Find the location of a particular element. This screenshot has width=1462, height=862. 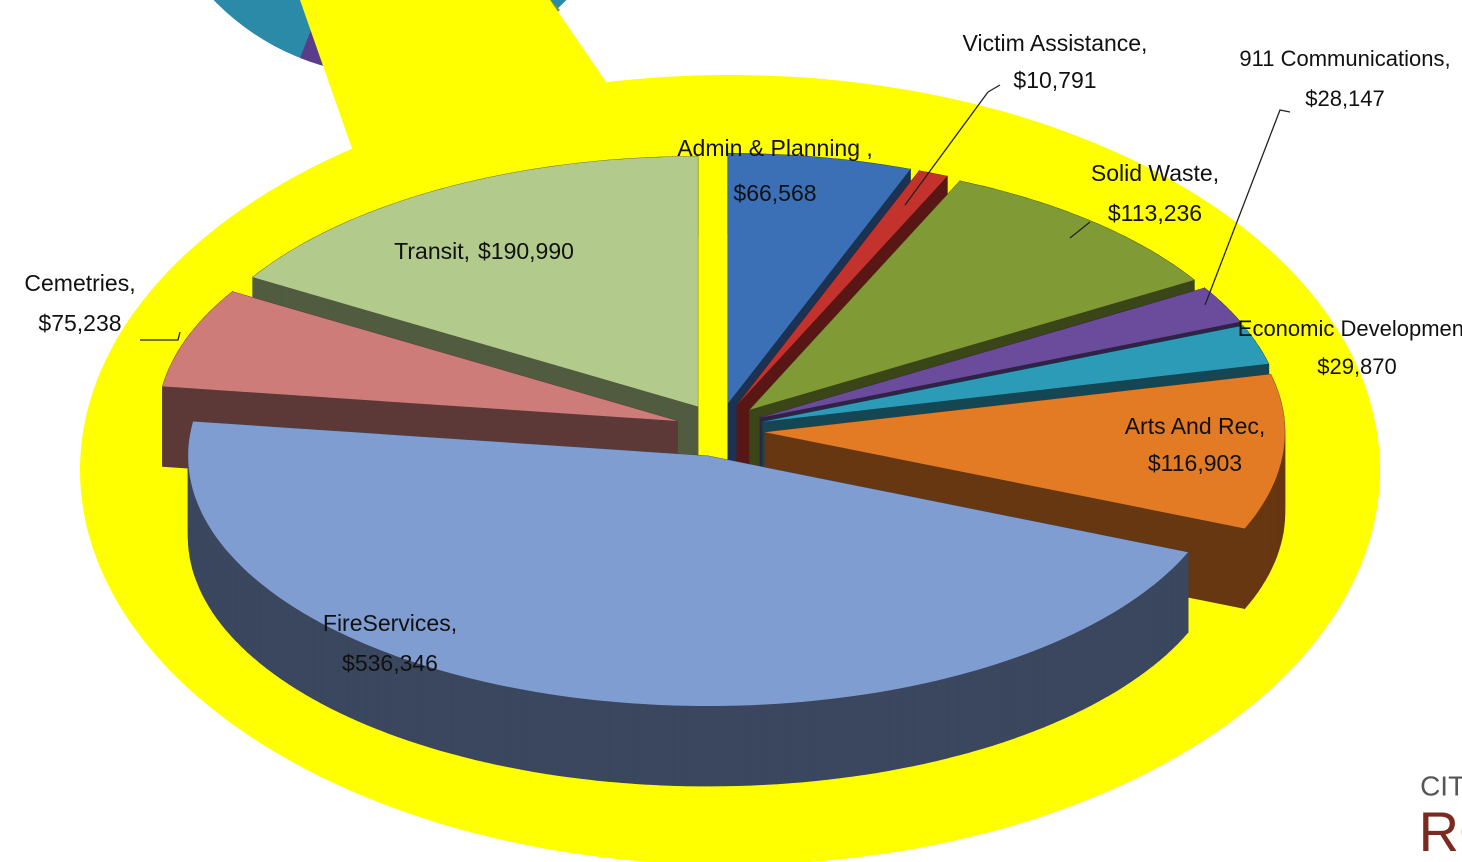

value-label: $66,568 is located at coordinates (774, 193).